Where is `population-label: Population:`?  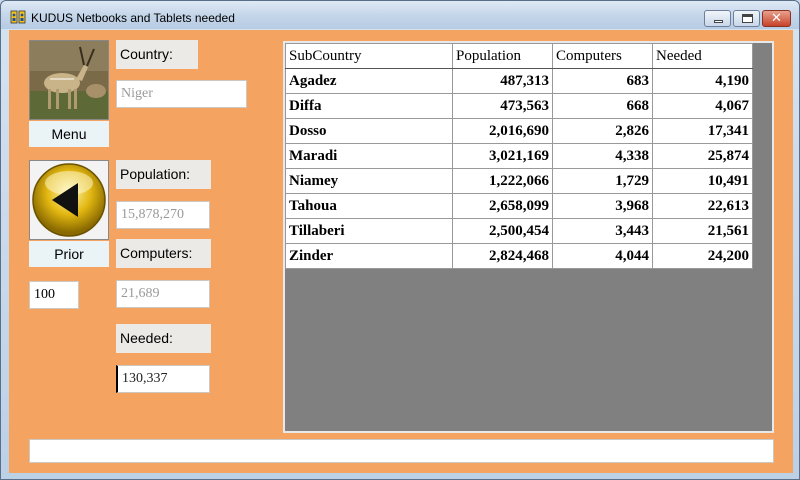 population-label: Population: is located at coordinates (163, 174).